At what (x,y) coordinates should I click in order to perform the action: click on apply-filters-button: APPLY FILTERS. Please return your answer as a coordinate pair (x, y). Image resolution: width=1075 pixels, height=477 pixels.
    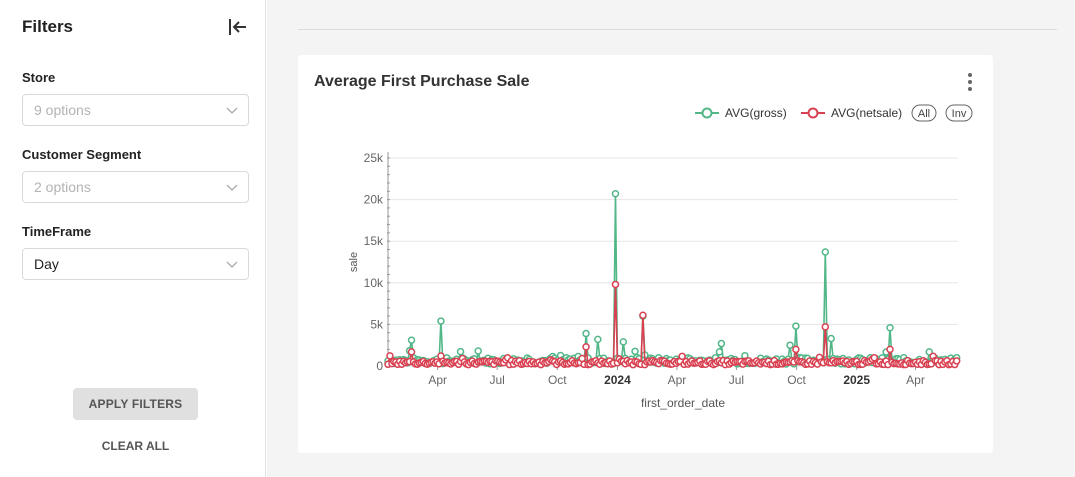
    Looking at the image, I should click on (135, 404).